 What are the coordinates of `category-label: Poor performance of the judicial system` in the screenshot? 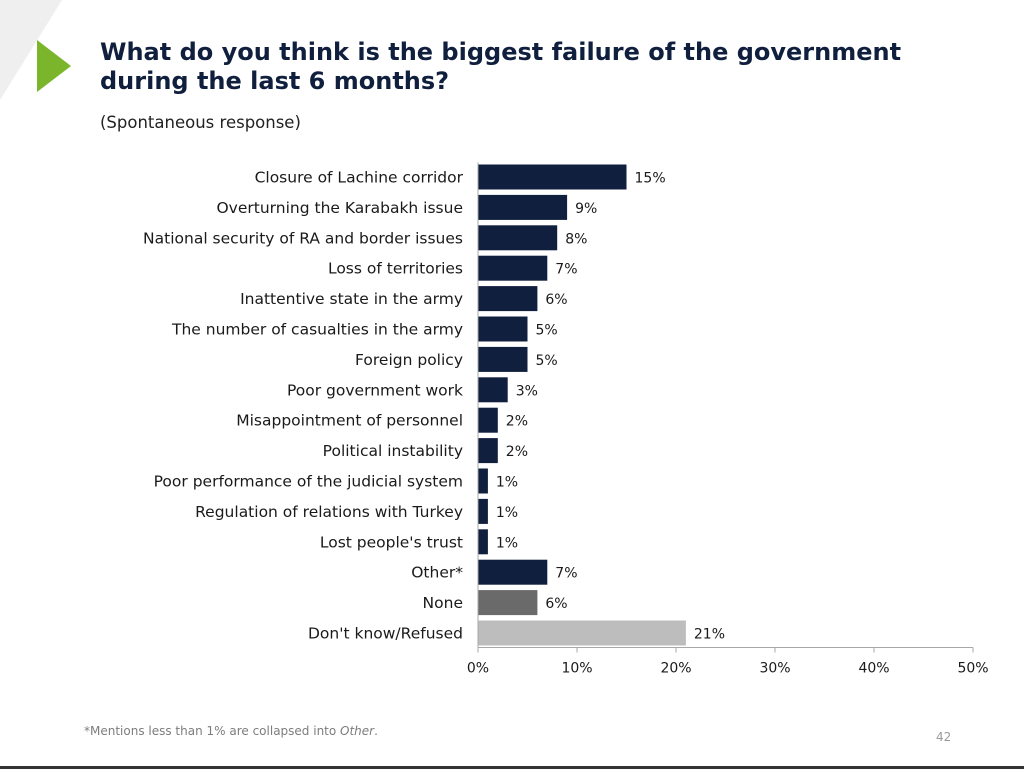 It's located at (308, 482).